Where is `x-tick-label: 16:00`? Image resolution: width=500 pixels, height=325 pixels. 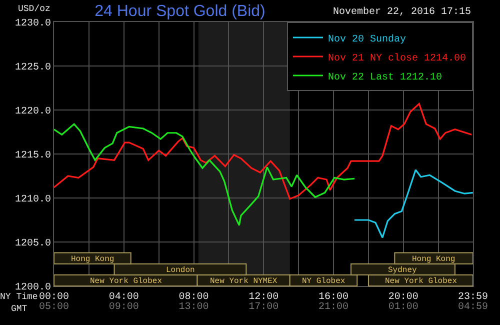
x-tick-label: 16:00 is located at coordinates (333, 297).